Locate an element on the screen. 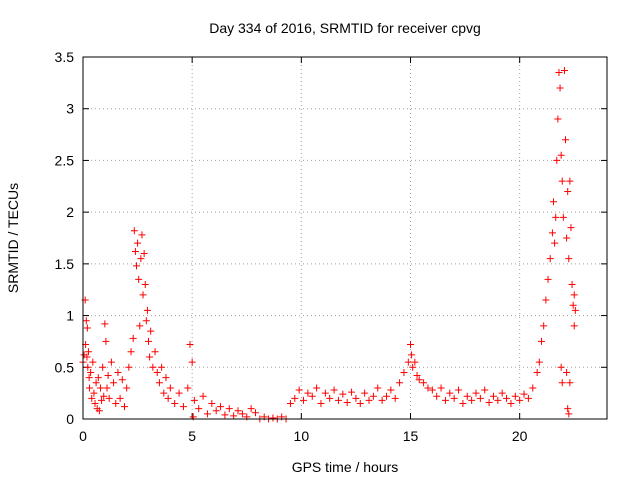 This screenshot has height=480, width=640. x-tick-label: 5 is located at coordinates (192, 436).